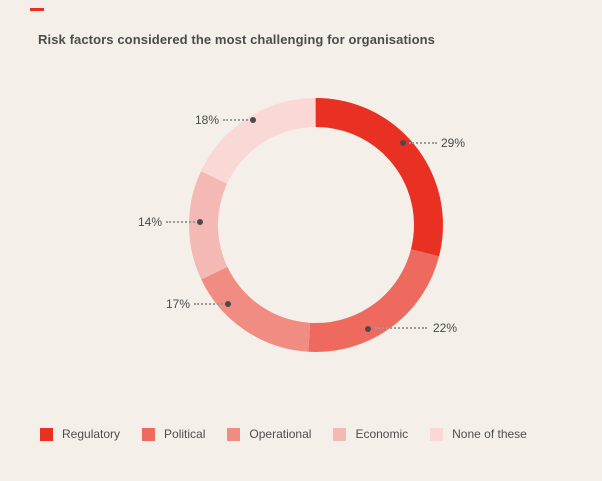  I want to click on legend-item-none-of-these: None of these, so click(478, 434).